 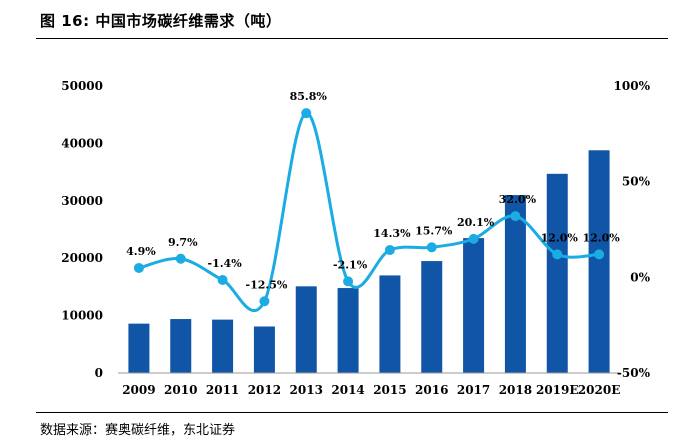 I want to click on x-tick-label: 2011, so click(x=222, y=390).